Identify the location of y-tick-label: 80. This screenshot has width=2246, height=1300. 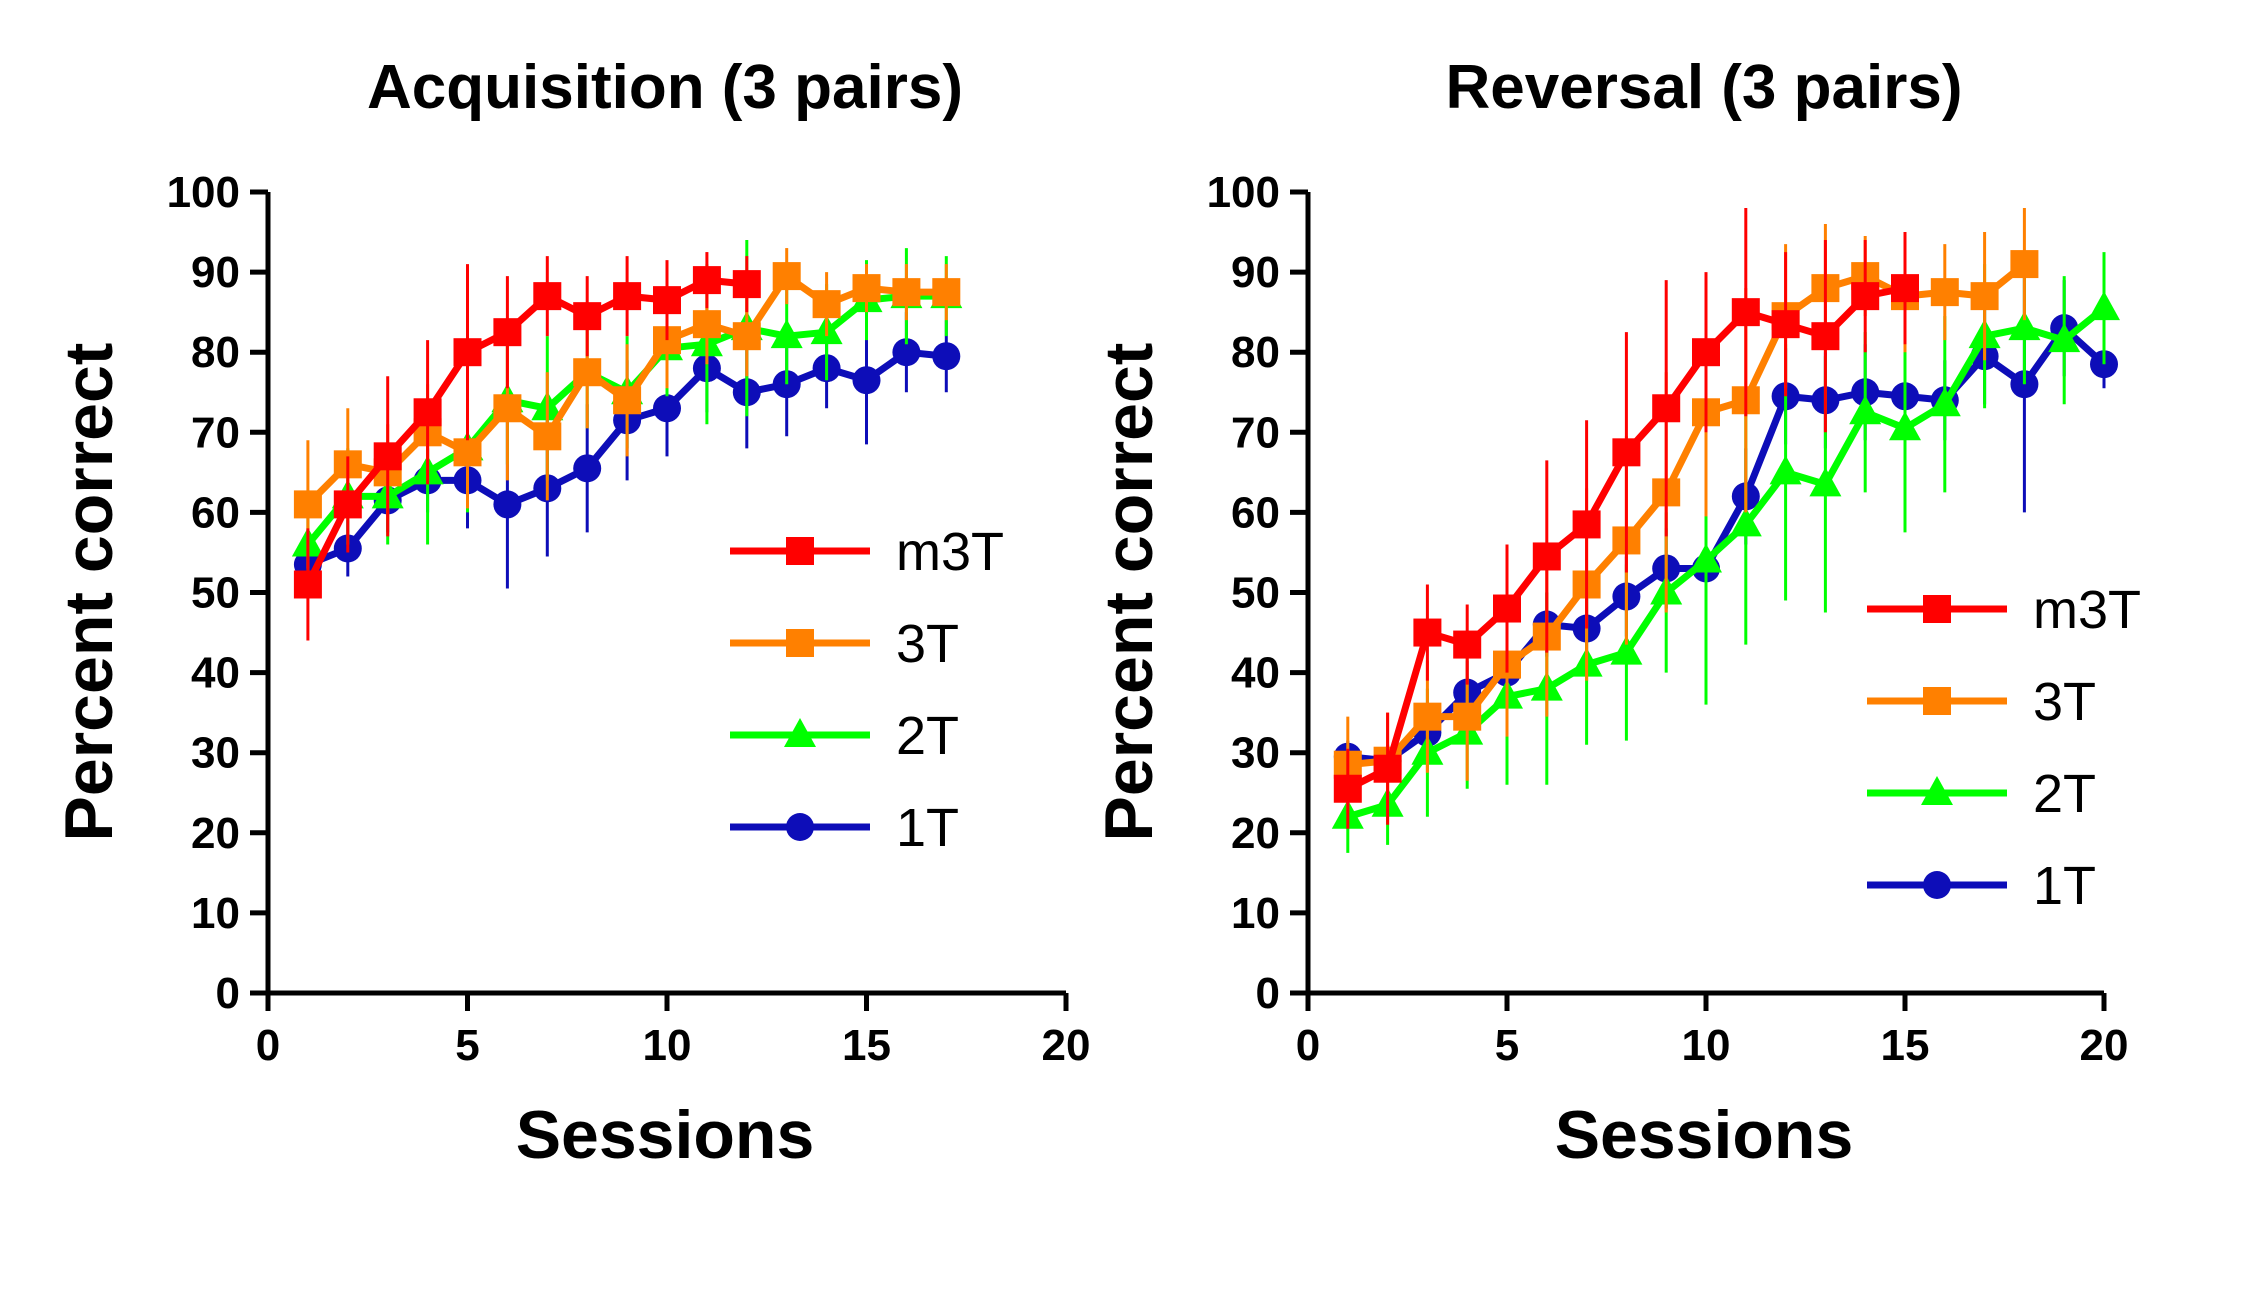
(215, 352).